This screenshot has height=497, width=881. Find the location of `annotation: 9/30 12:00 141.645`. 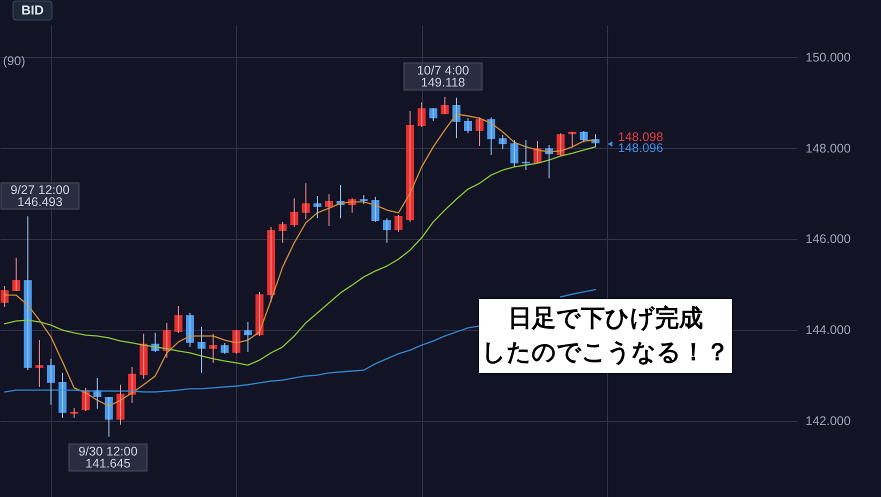

annotation: 9/30 12:00 141.645 is located at coordinates (108, 457).